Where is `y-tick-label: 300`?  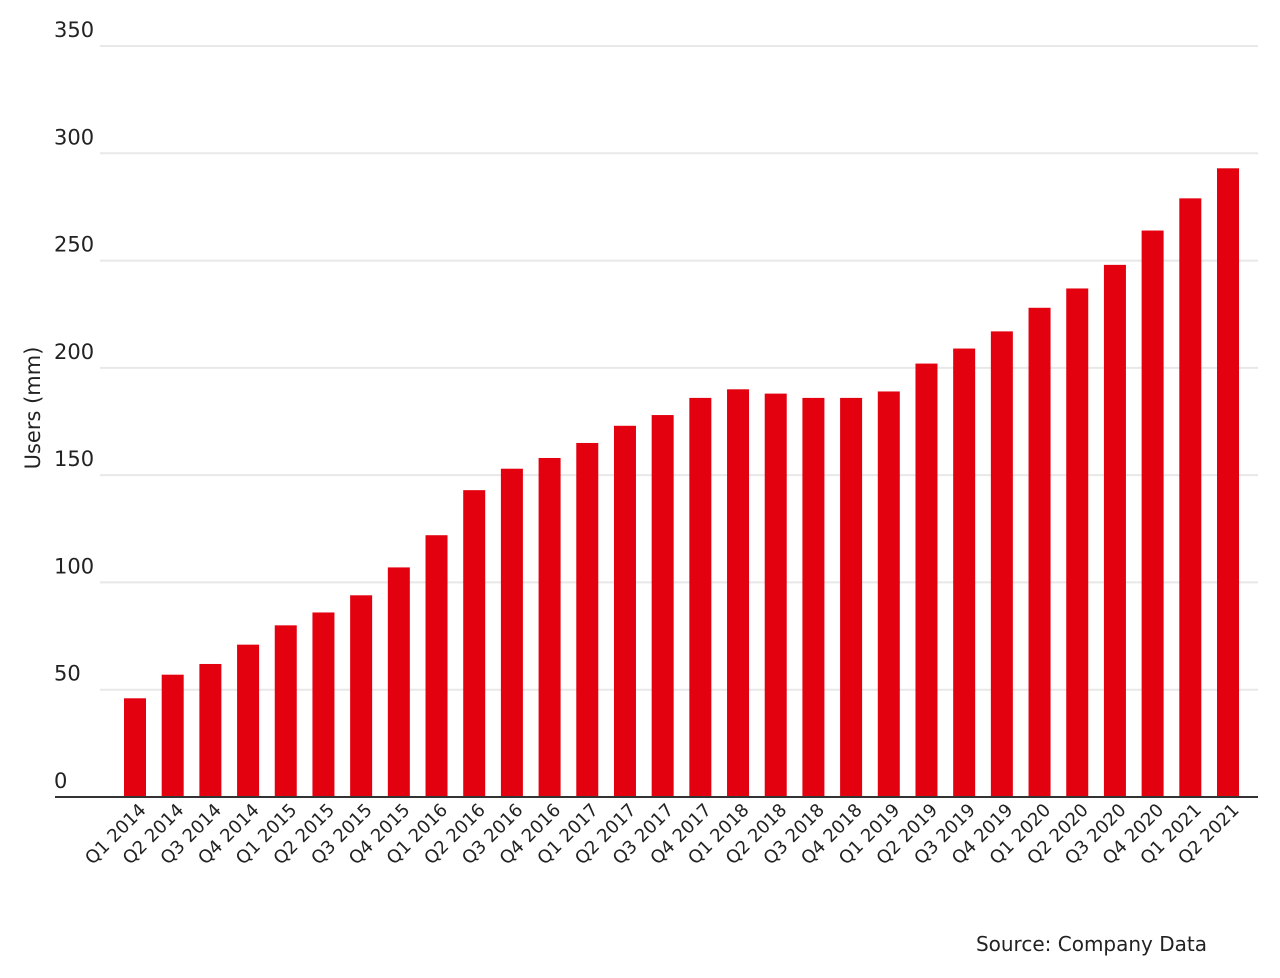
y-tick-label: 300 is located at coordinates (74, 137).